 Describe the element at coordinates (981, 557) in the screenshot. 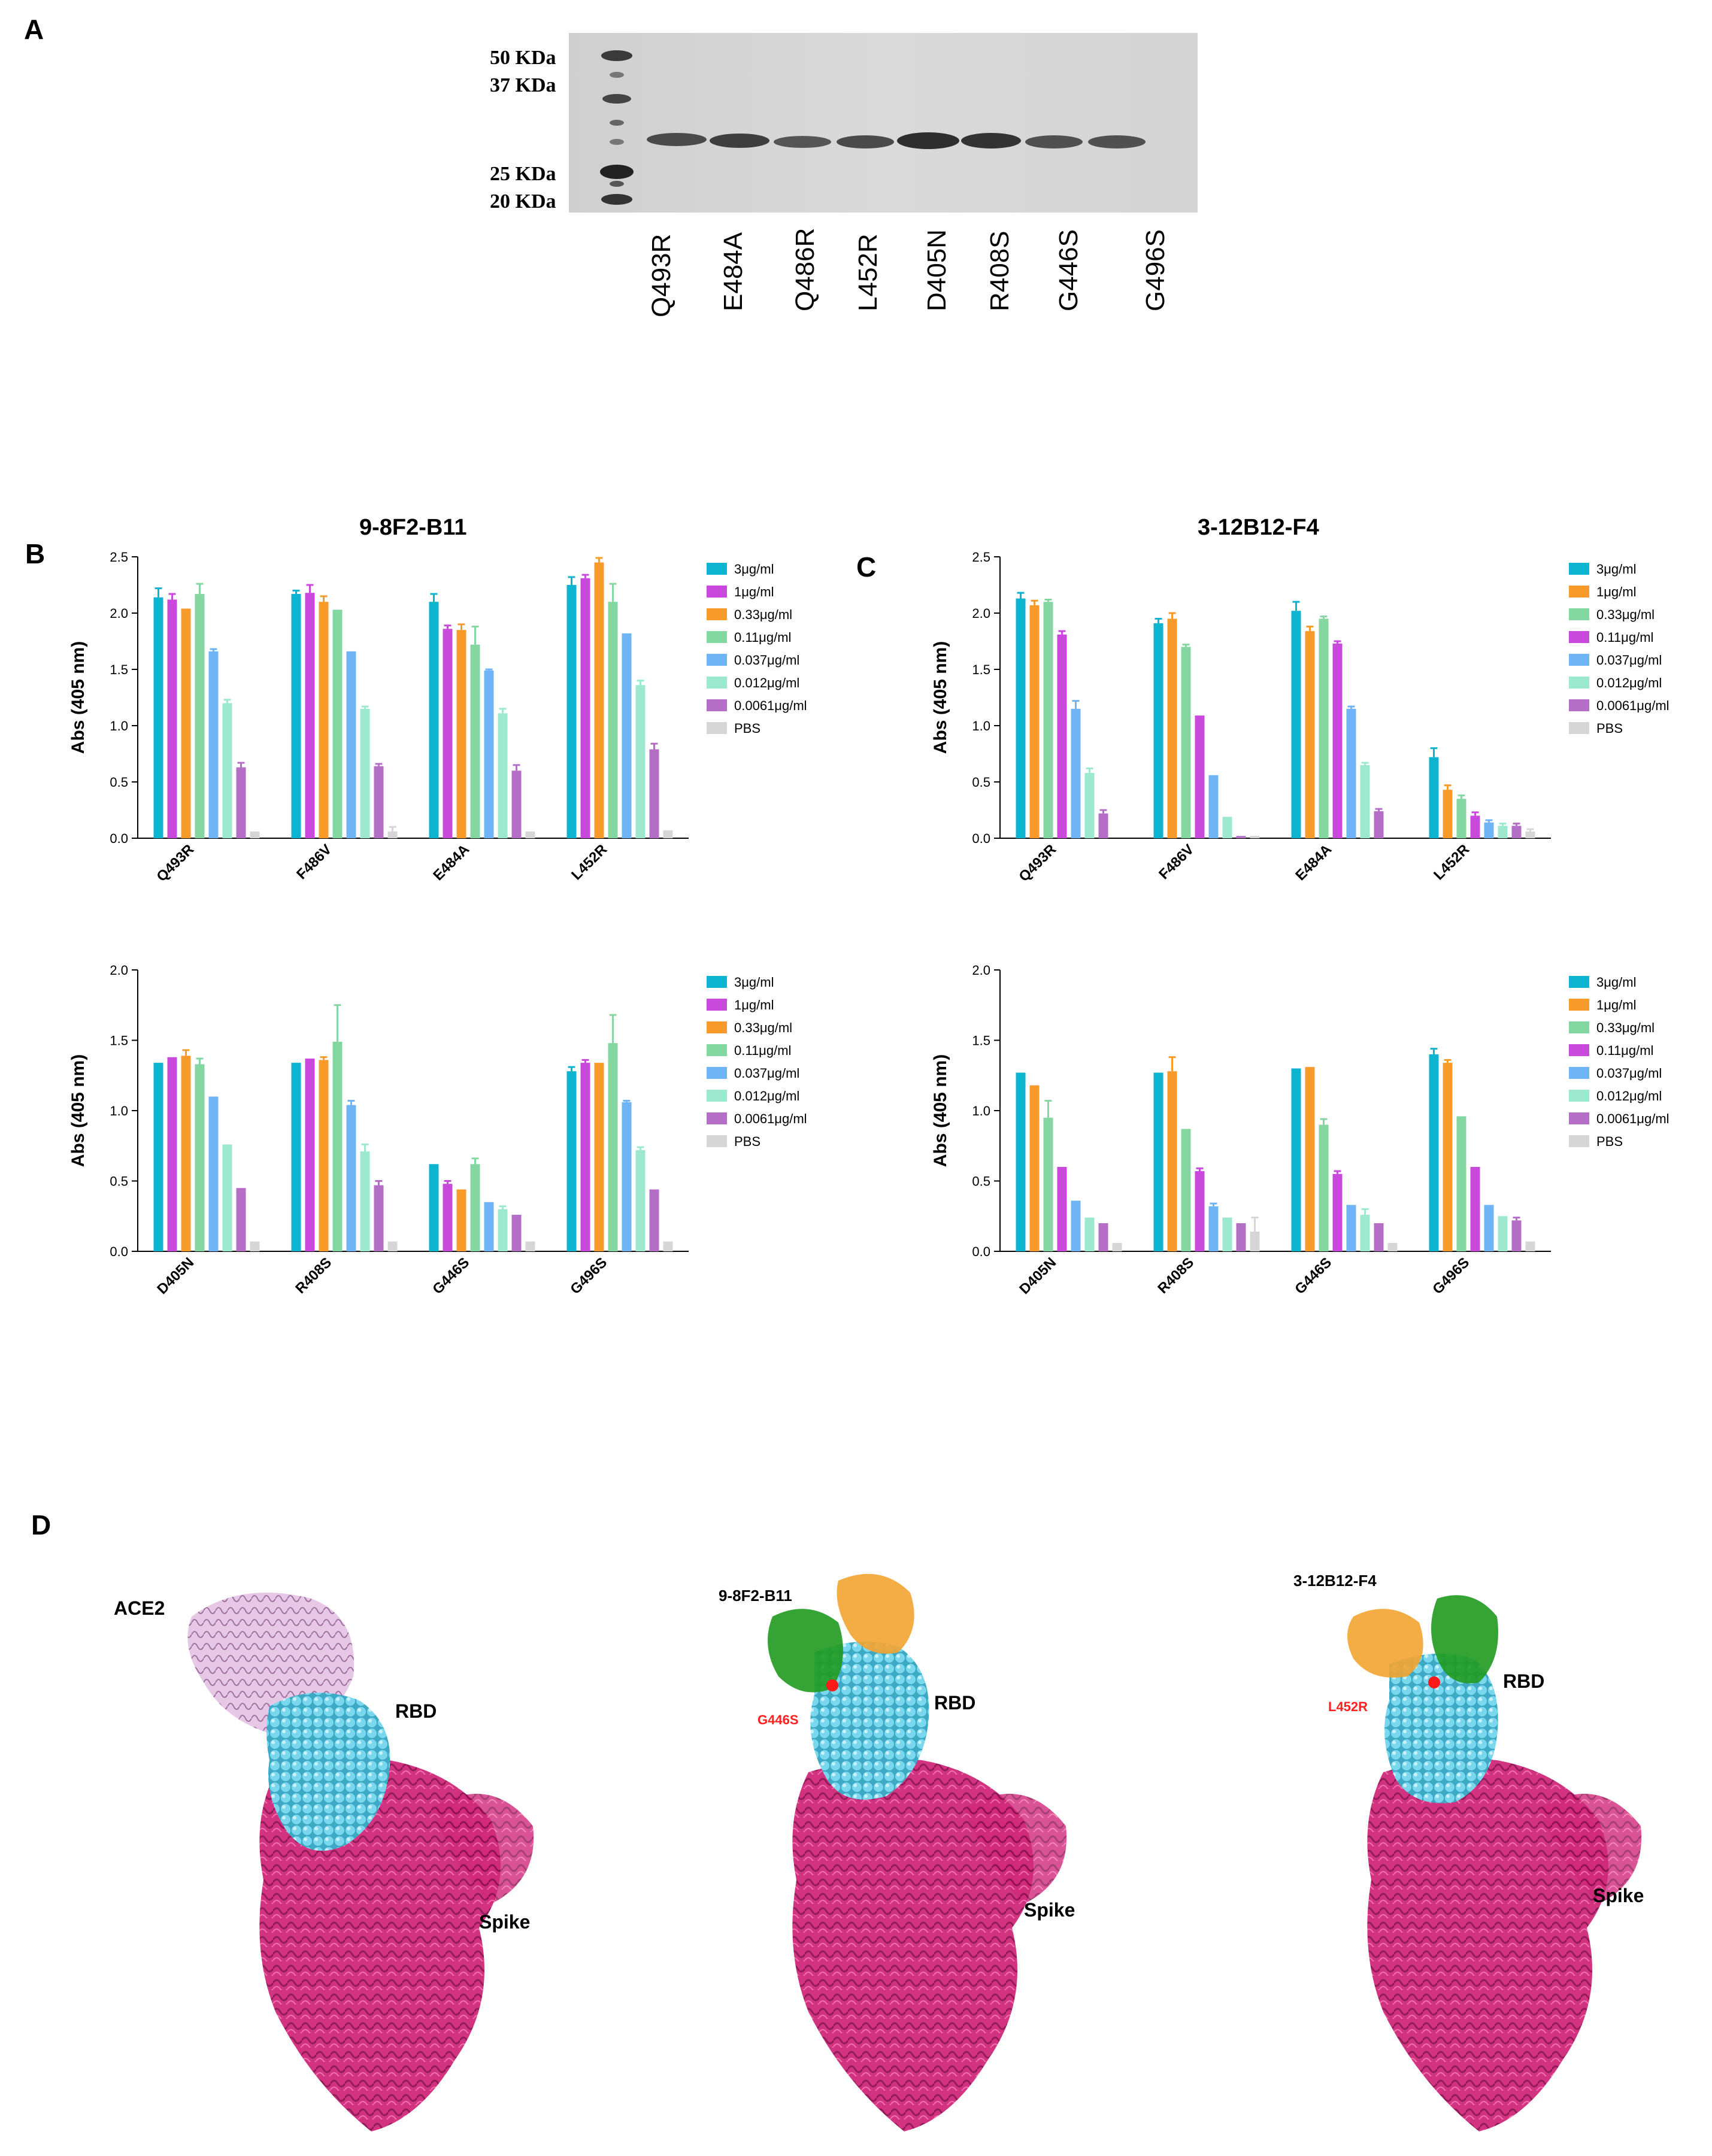

I see `y-tick-label: 2.5` at that location.